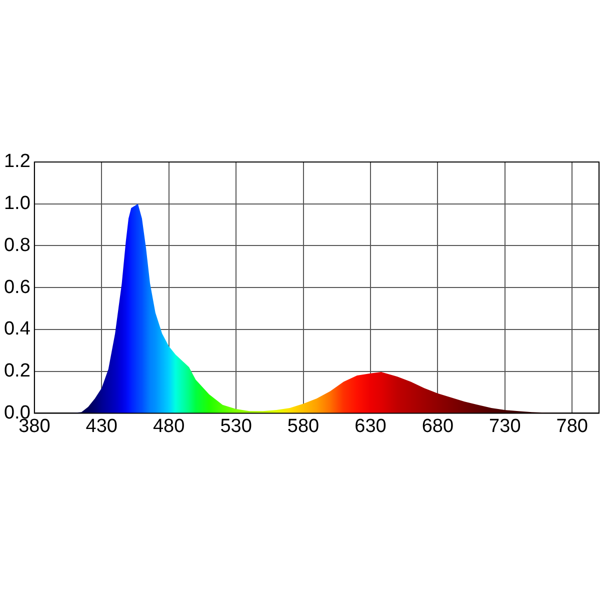  What do you see at coordinates (370, 426) in the screenshot?
I see `x-tick-label: 630` at bounding box center [370, 426].